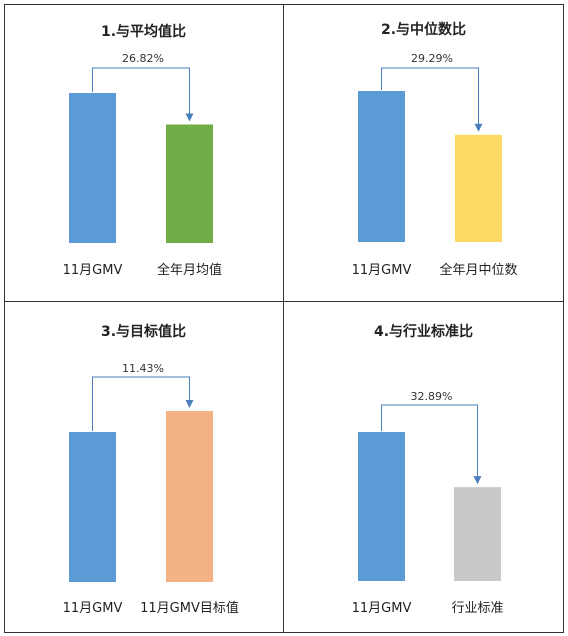  I want to click on frame-top, so click(284, 4).